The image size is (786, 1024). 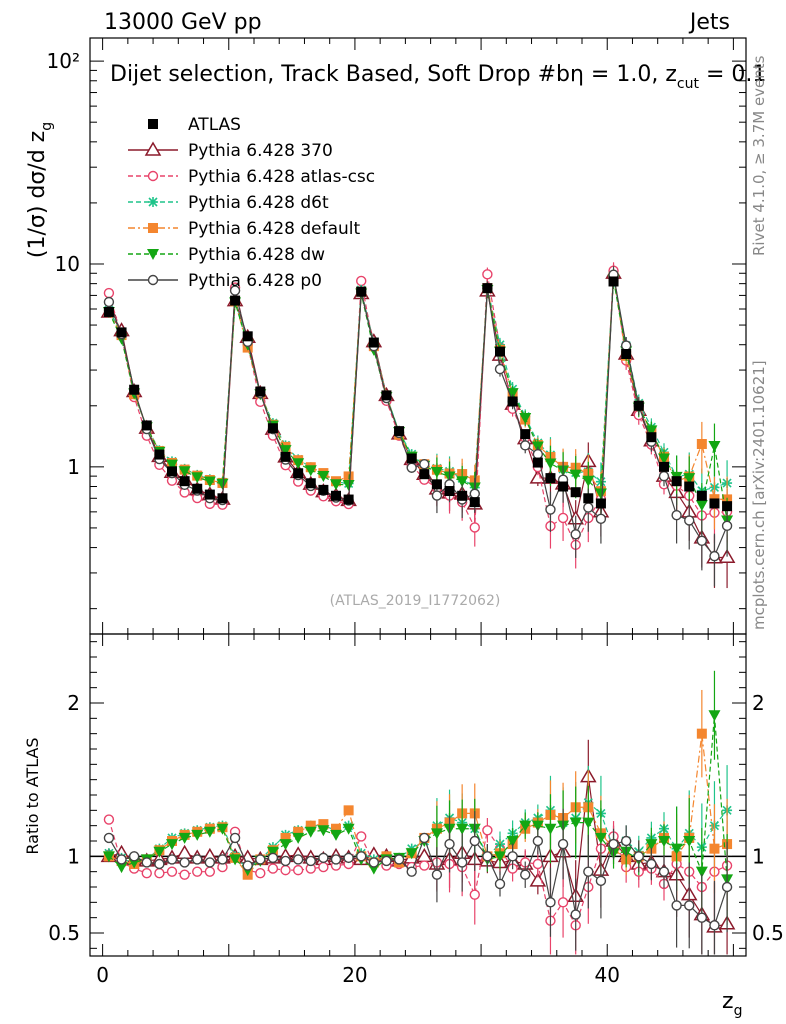 I want to click on ratio-series-line, so click(x=418, y=881).